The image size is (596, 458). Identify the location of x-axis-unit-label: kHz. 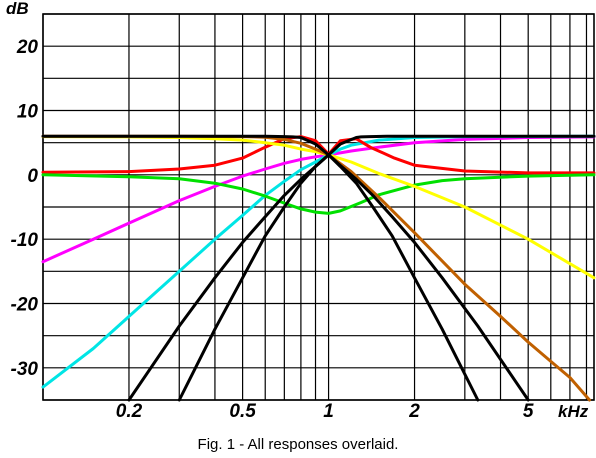
(573, 411).